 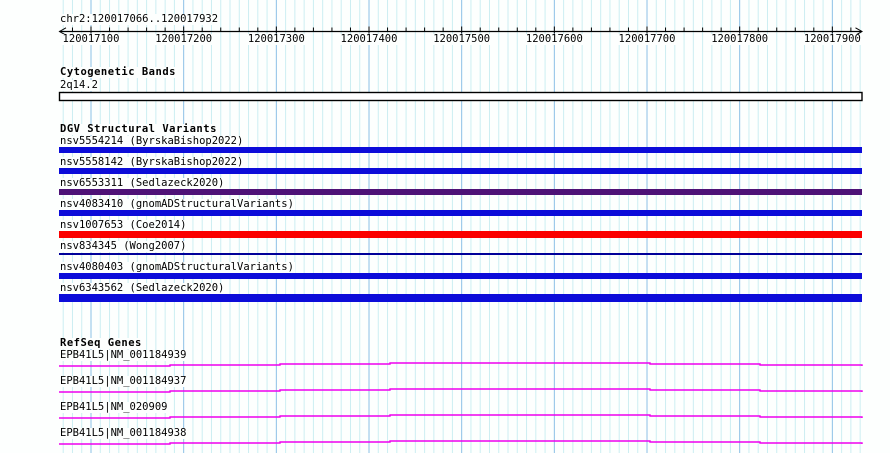 What do you see at coordinates (118, 72) in the screenshot?
I see `section-title-cytogenetic: Cytogenetic Bands` at bounding box center [118, 72].